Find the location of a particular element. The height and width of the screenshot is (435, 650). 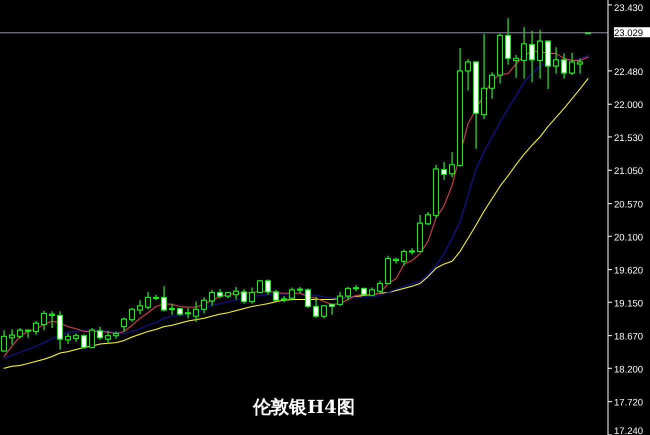

y-tick-label: 18.670 is located at coordinates (629, 337).